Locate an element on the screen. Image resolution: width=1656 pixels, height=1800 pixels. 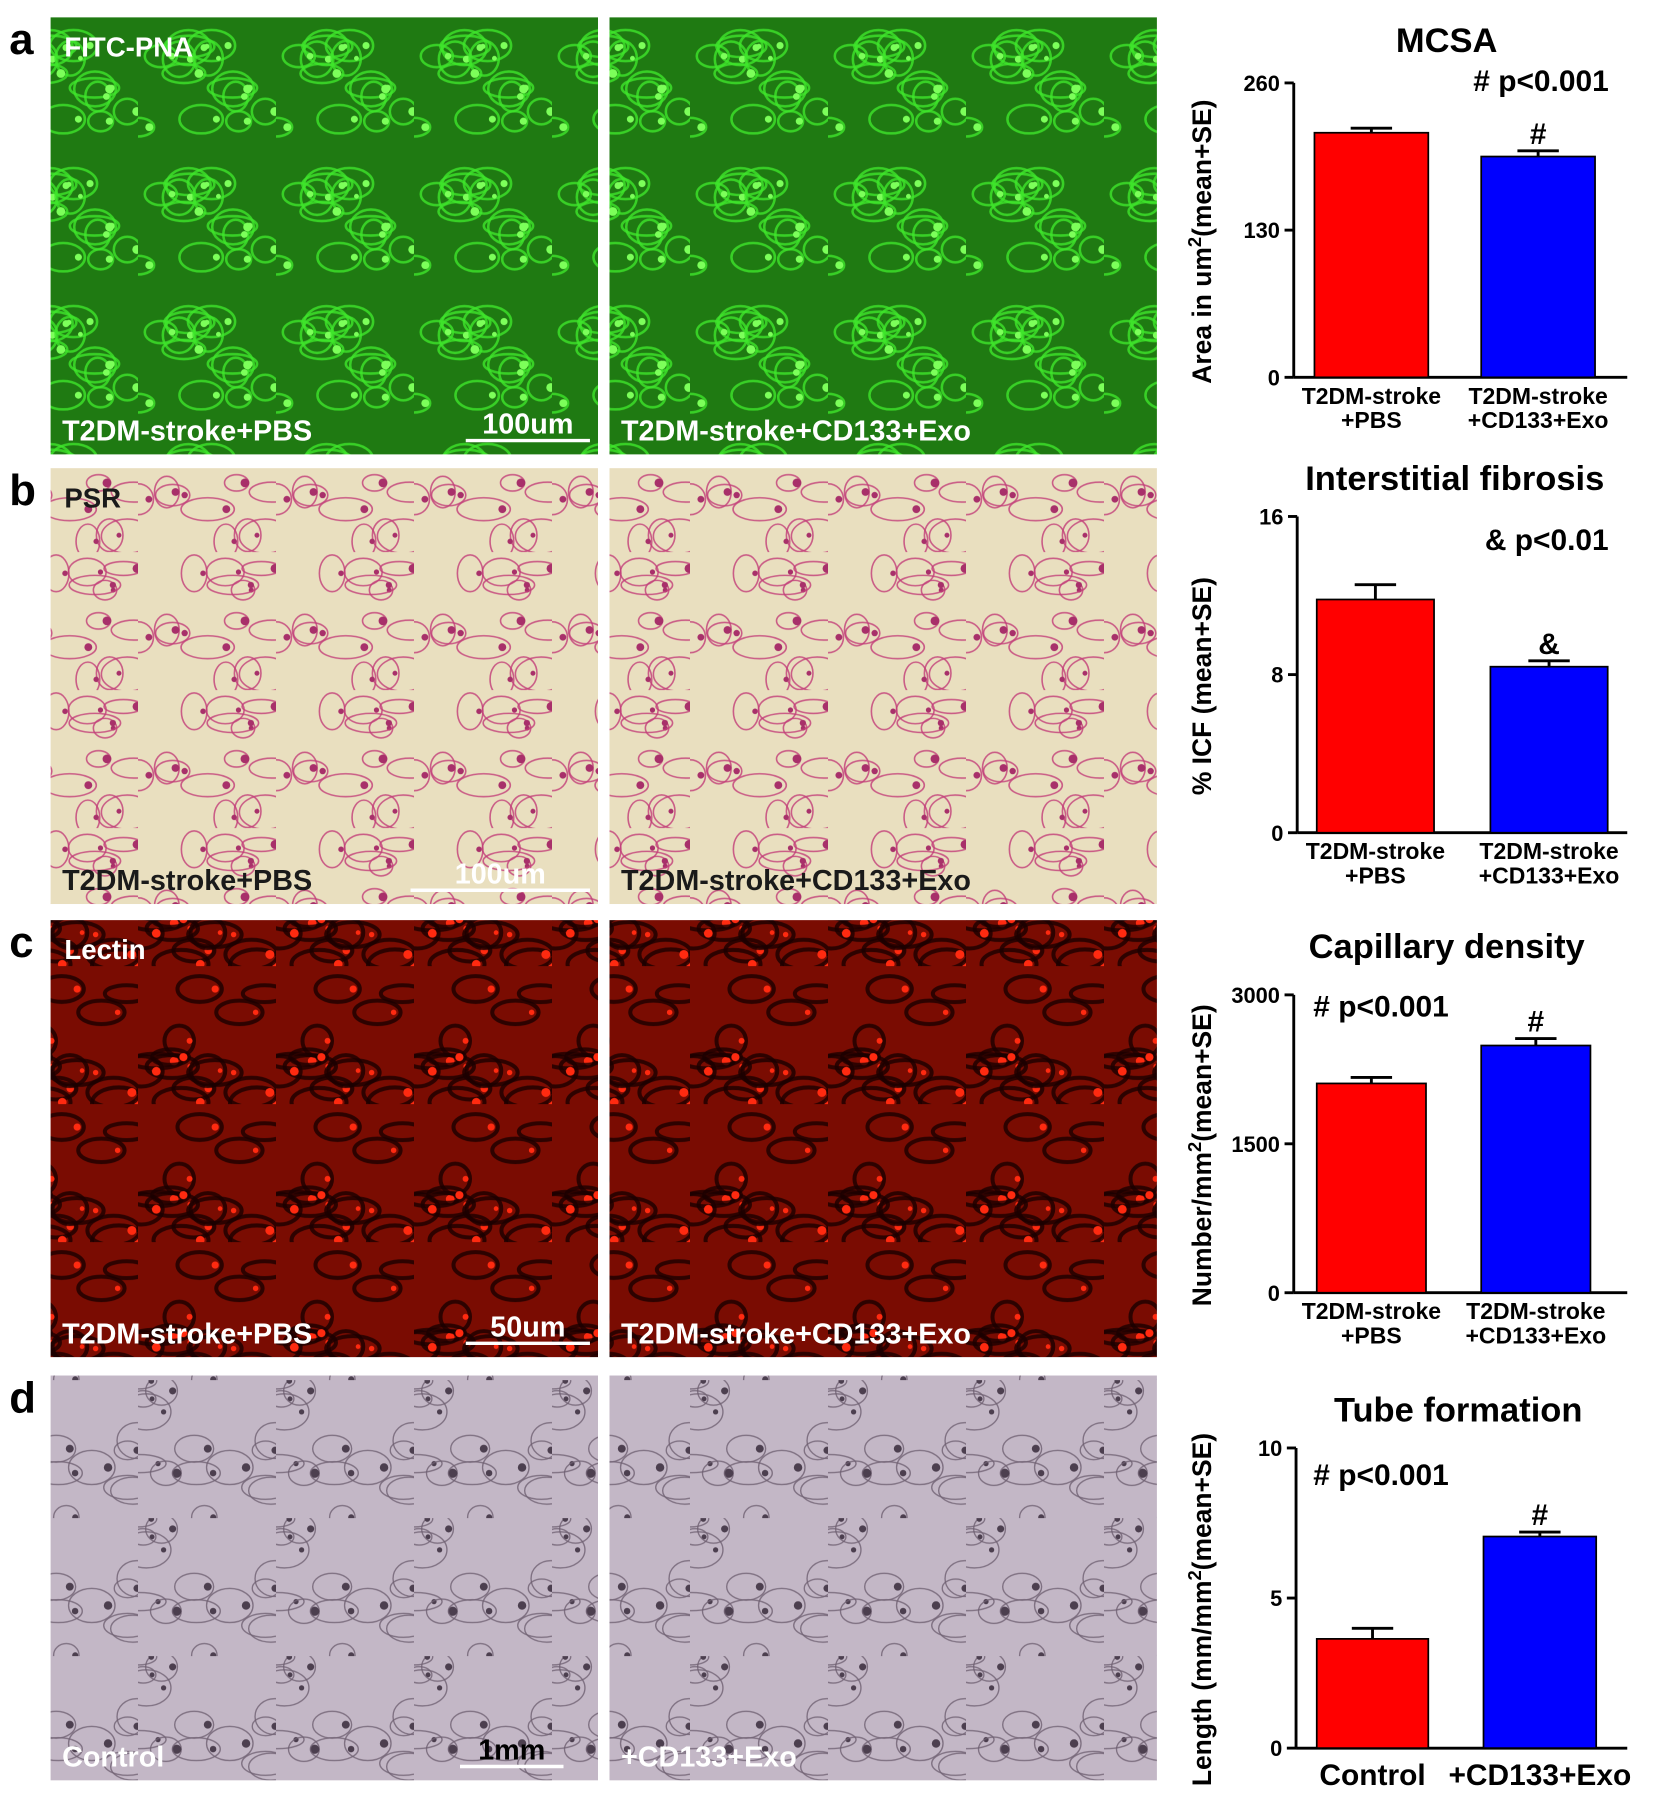
y-tick-label: 3000 is located at coordinates (1255, 995).